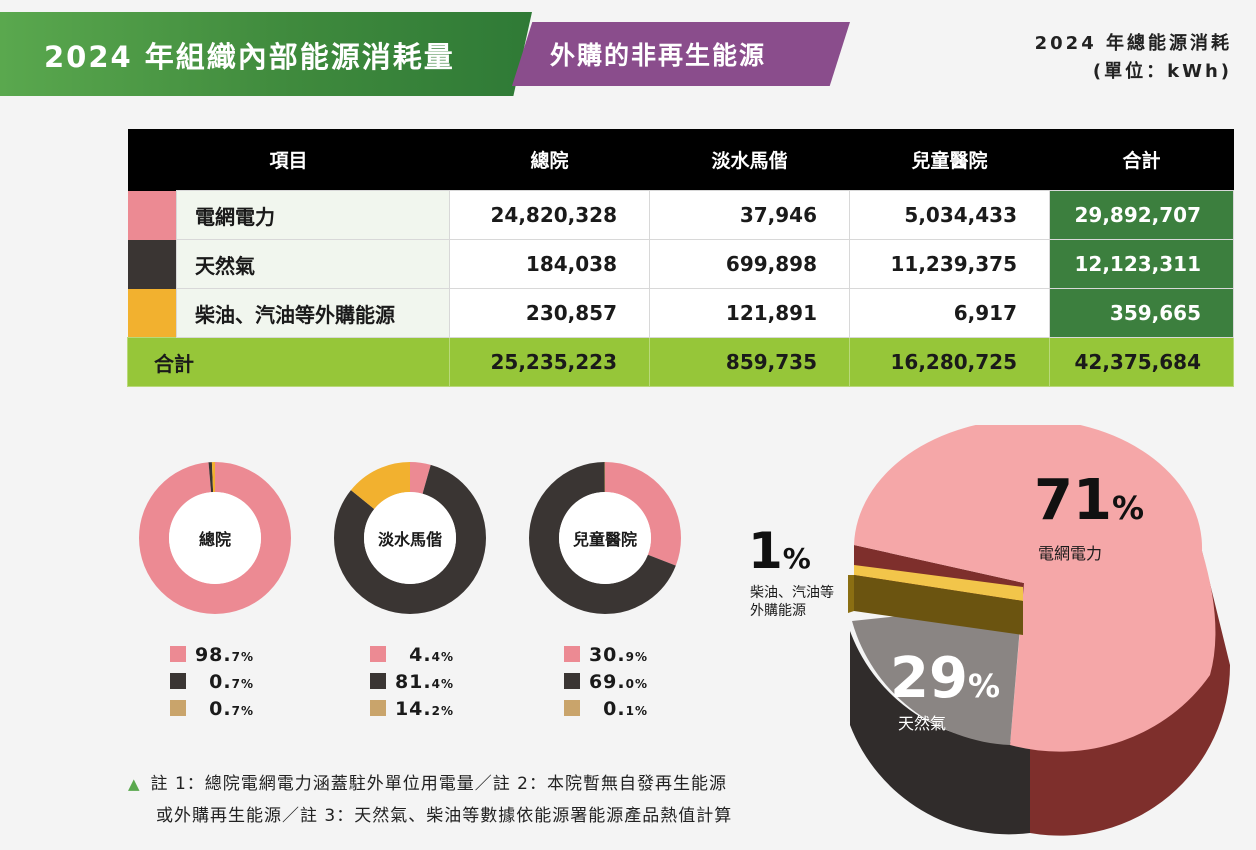  Describe the element at coordinates (750, 215) in the screenshot. I see `cell-value: 37,946` at that location.